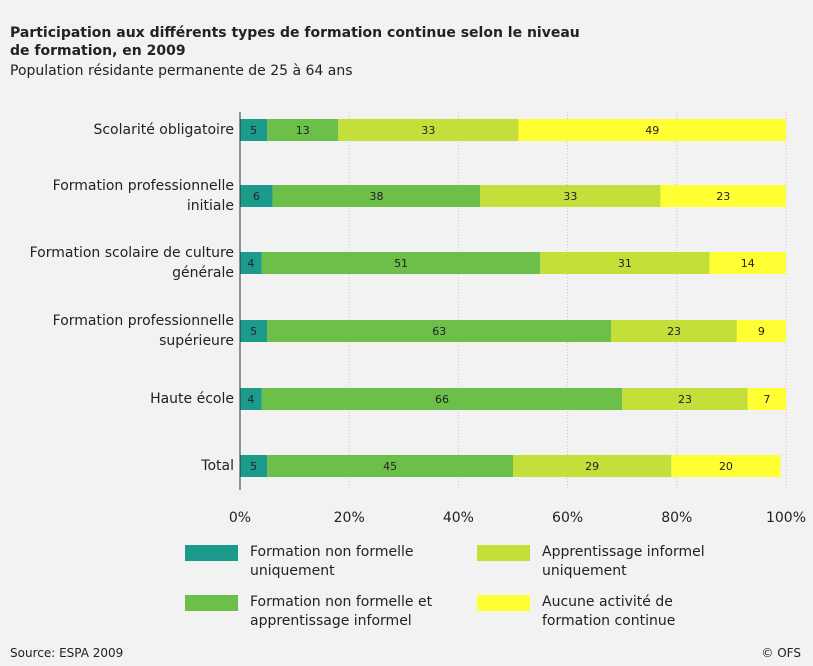 The width and height of the screenshot is (813, 666). I want to click on data-label: 51, so click(401, 263).